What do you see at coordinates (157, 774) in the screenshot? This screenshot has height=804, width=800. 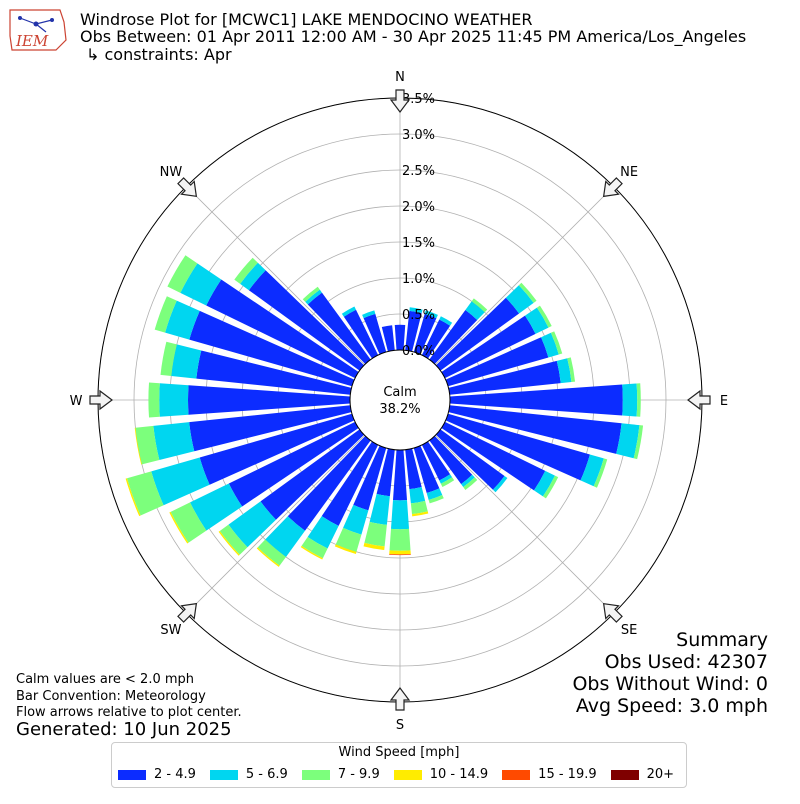 I see `legend-item: 2 - 4.9` at bounding box center [157, 774].